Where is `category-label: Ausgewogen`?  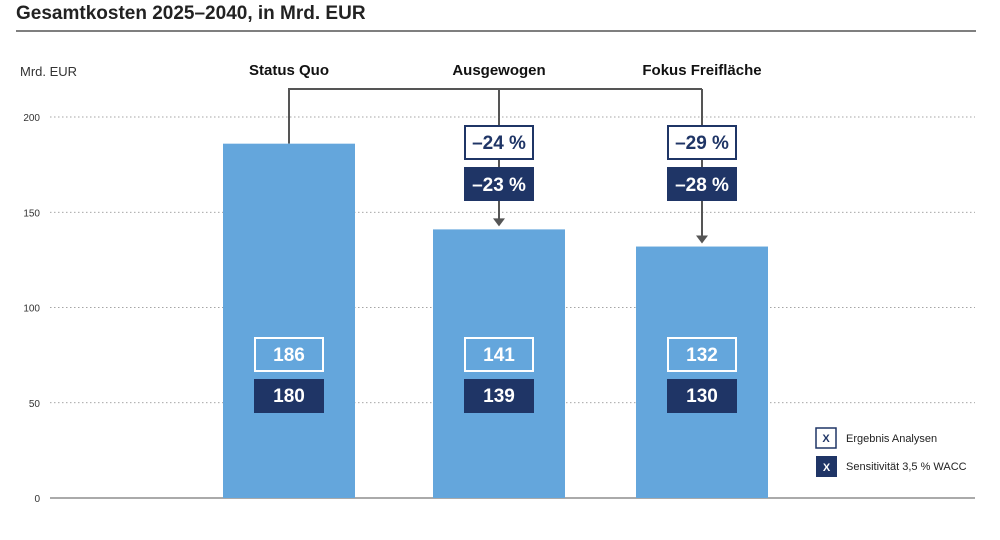
category-label: Ausgewogen is located at coordinates (498, 70).